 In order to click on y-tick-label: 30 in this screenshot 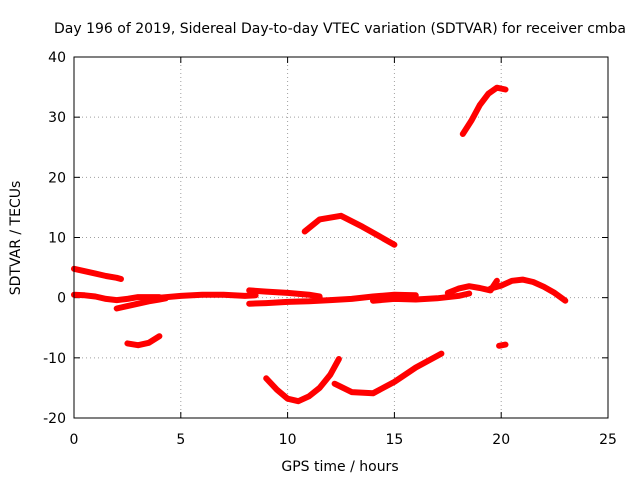, I will do `click(57, 118)`.